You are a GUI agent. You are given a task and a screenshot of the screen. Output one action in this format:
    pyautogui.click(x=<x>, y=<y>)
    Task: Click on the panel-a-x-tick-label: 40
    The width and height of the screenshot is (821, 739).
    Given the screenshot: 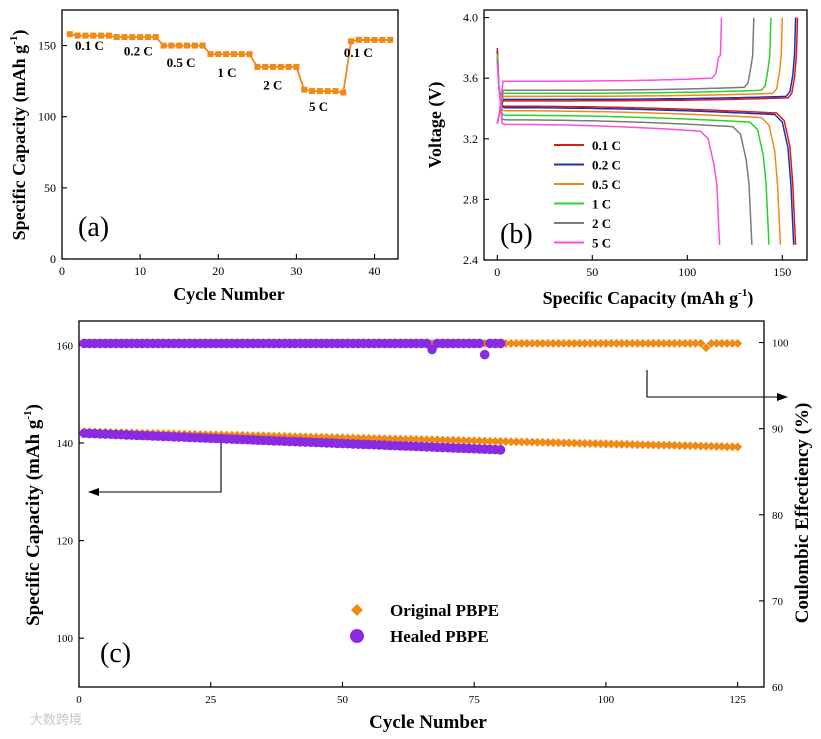 What is the action you would take?
    pyautogui.click(x=375, y=271)
    